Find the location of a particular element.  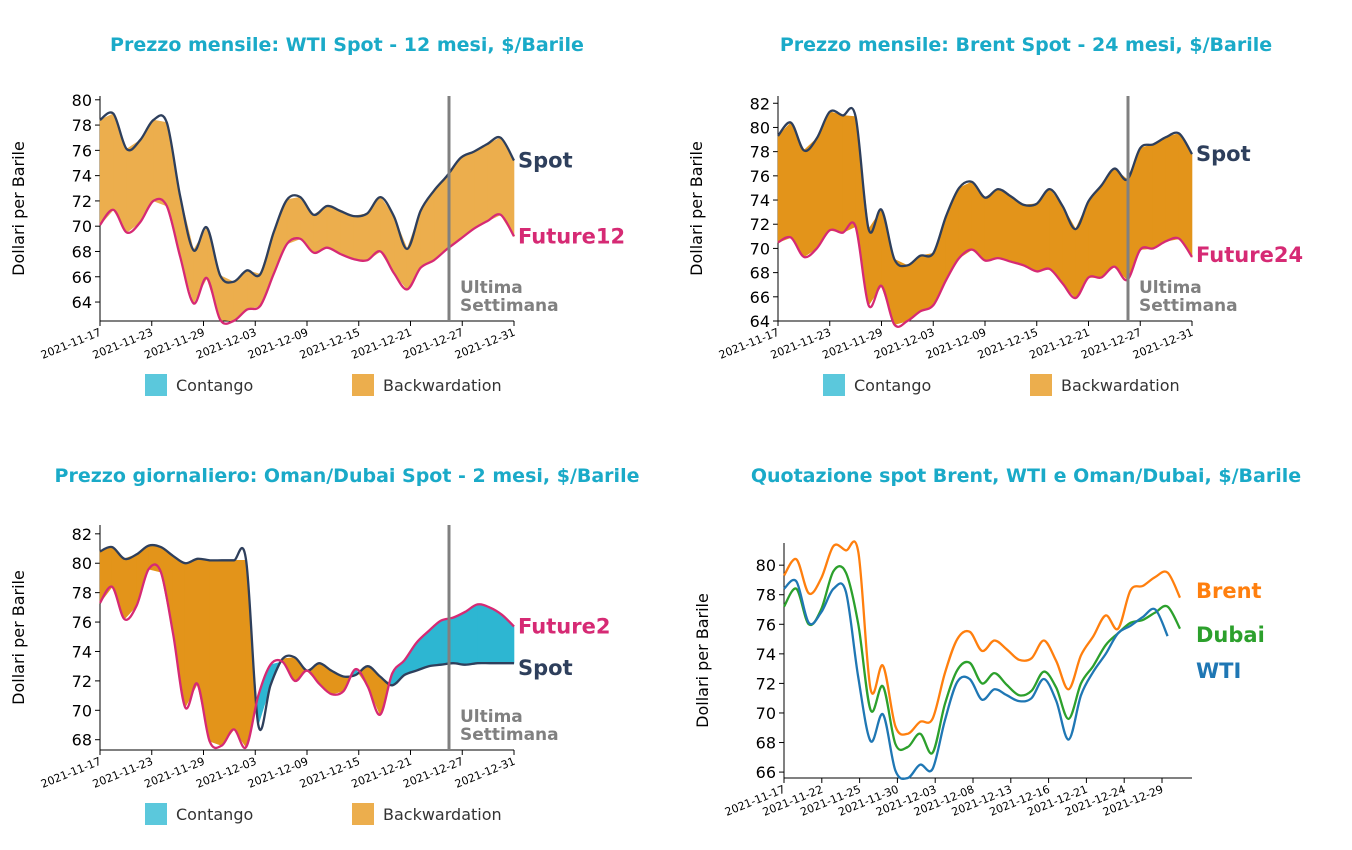

series-line-future12 is located at coordinates (307, 261).